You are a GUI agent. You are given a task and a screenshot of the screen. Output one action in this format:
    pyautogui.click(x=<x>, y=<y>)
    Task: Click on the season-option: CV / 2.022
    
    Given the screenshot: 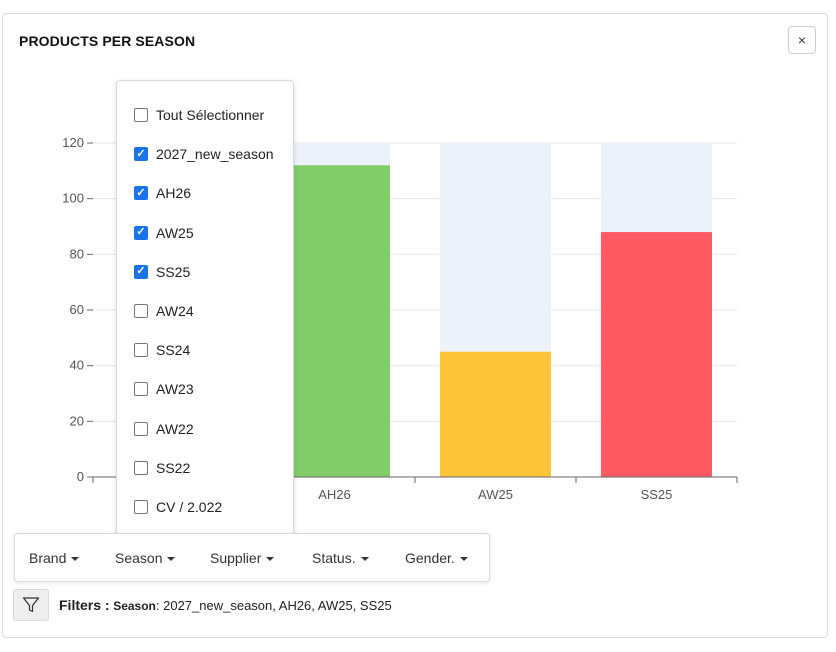 What is the action you would take?
    pyautogui.click(x=178, y=507)
    